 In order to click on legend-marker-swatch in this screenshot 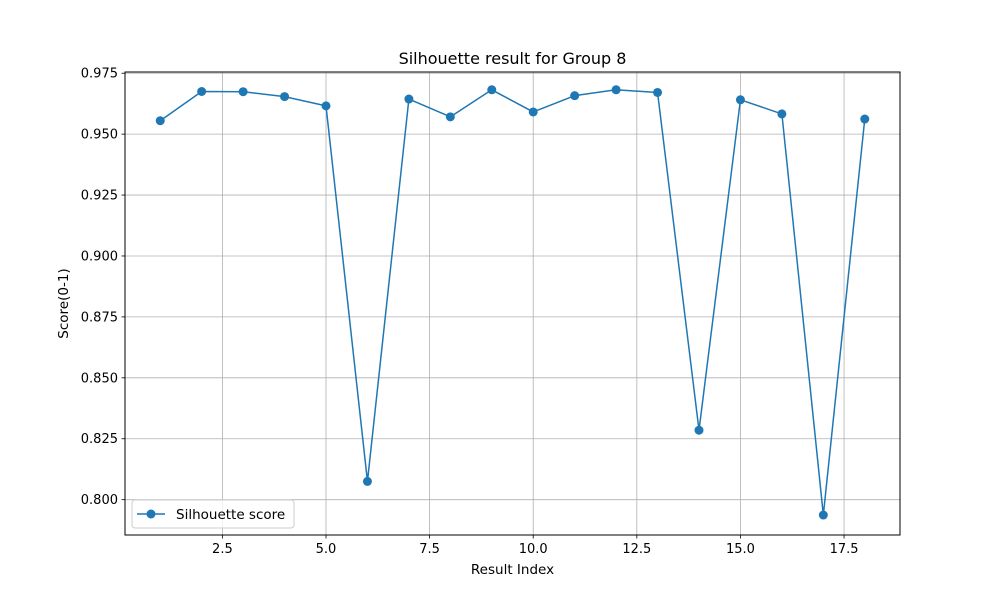, I will do `click(151, 514)`.